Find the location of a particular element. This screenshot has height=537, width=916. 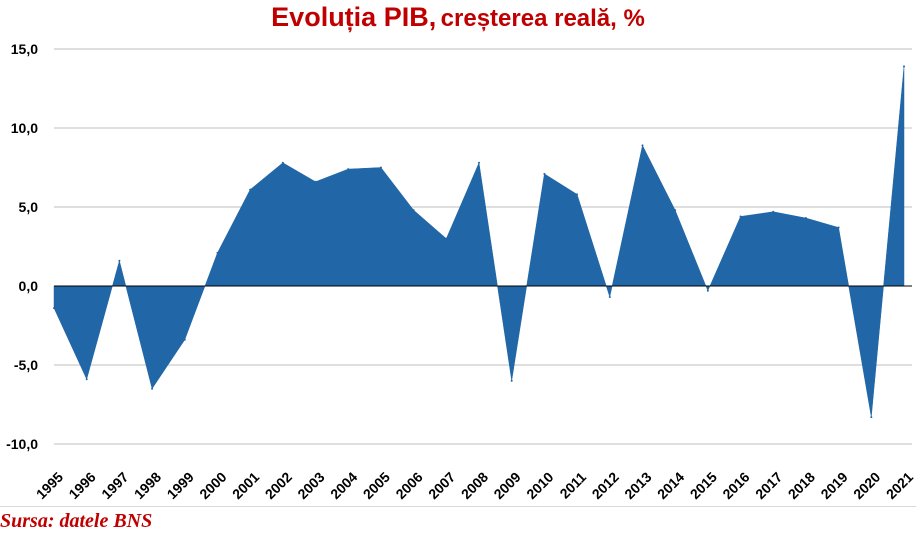

chart-title: Evoluția PIB, creșterea reală, % is located at coordinates (458, 17).